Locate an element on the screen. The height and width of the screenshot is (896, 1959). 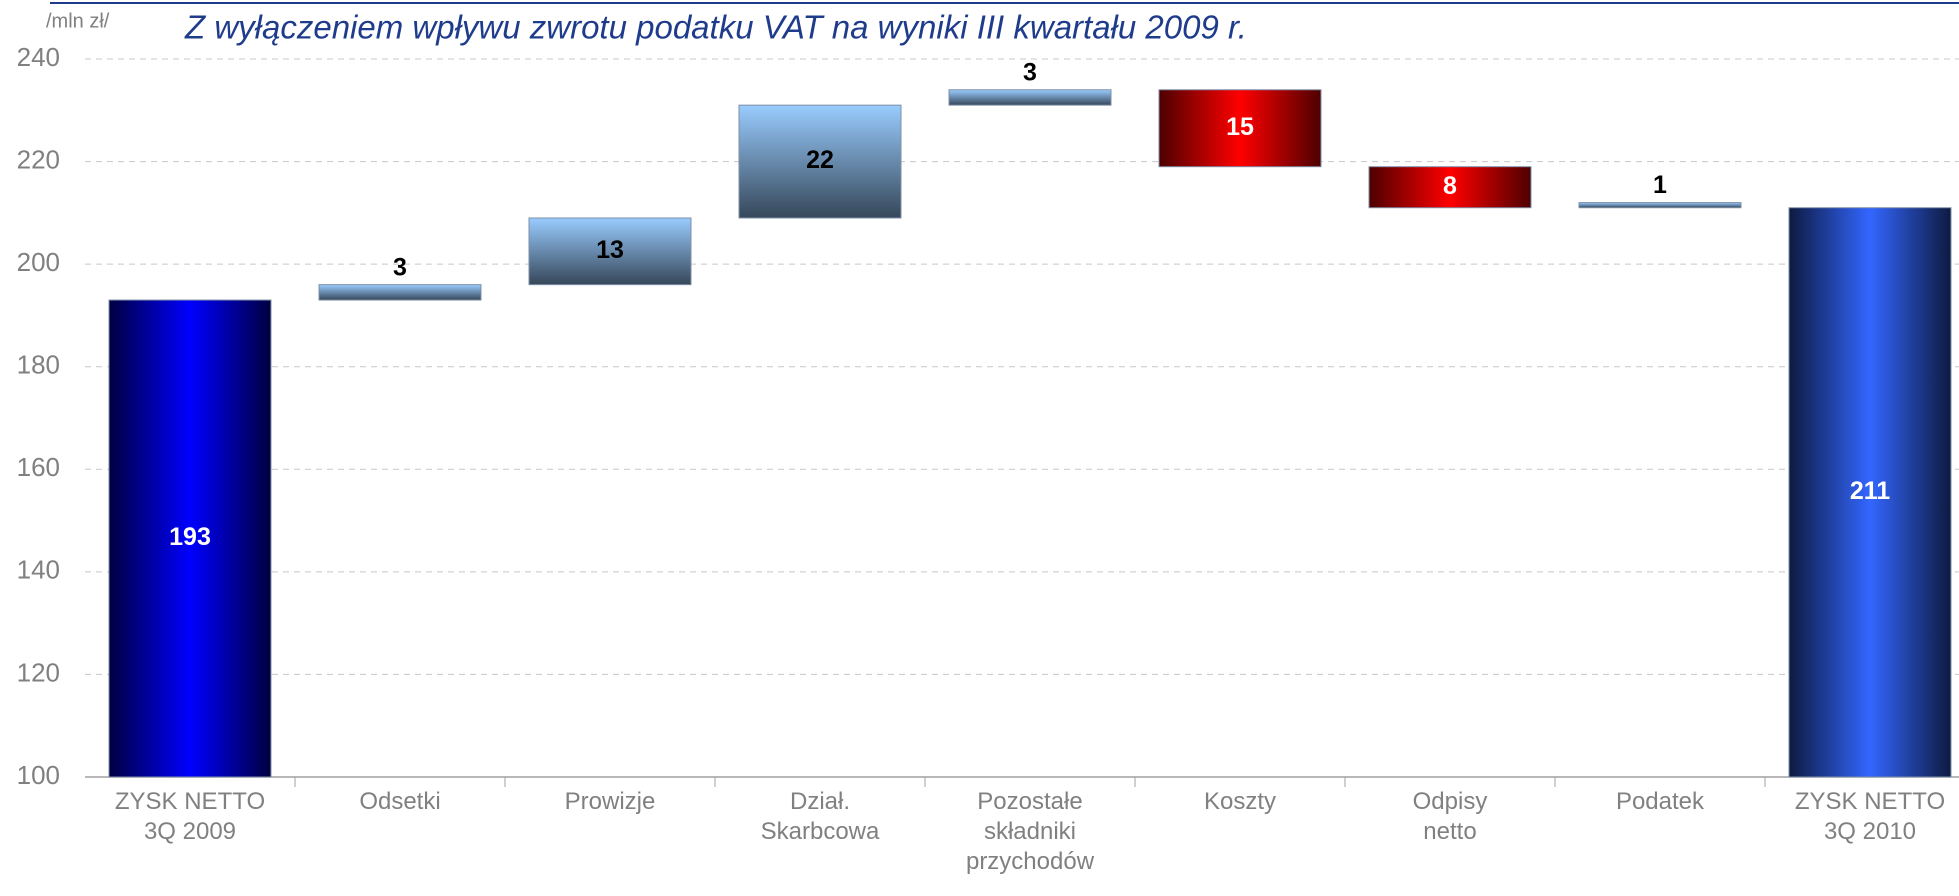
y-tick-label: 160 is located at coordinates (38, 467).